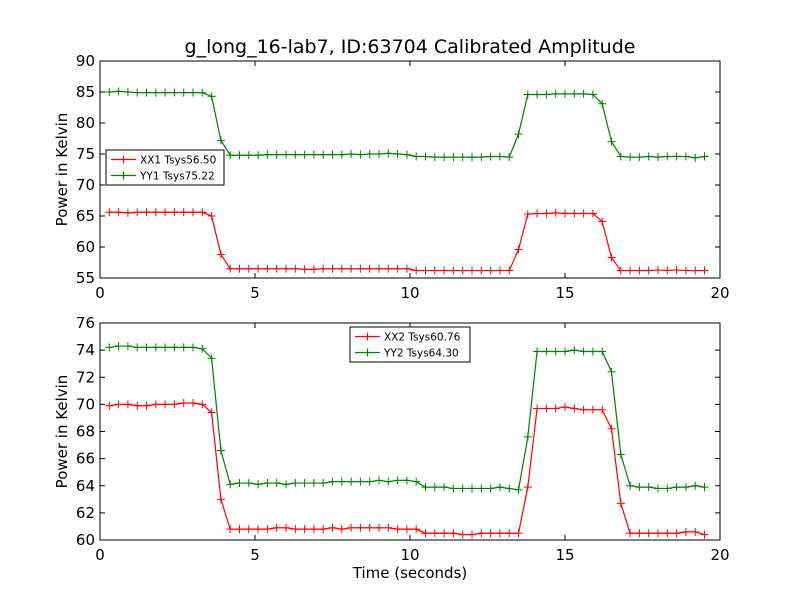 The image size is (800, 600). I want to click on y-tick-label: 66, so click(85, 459).